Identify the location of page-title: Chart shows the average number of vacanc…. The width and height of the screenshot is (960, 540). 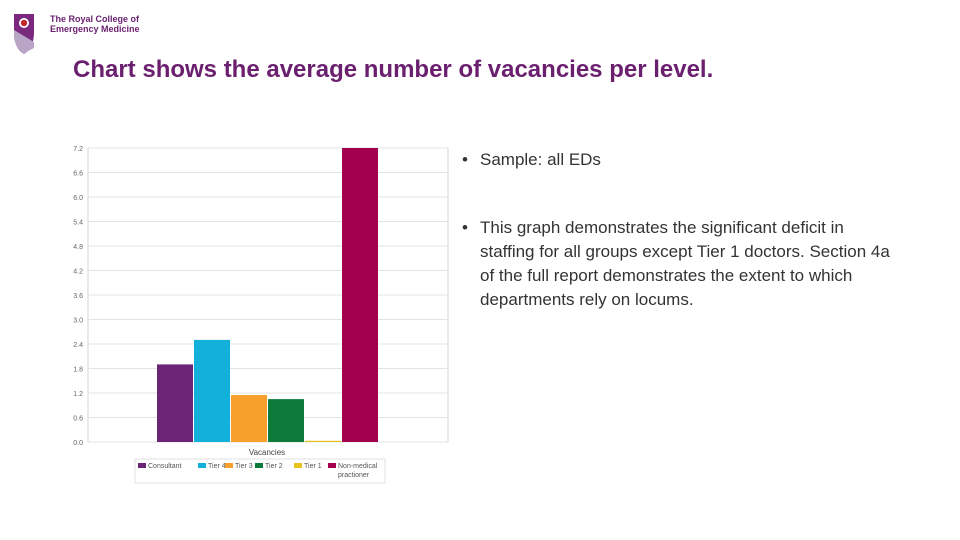
(393, 69).